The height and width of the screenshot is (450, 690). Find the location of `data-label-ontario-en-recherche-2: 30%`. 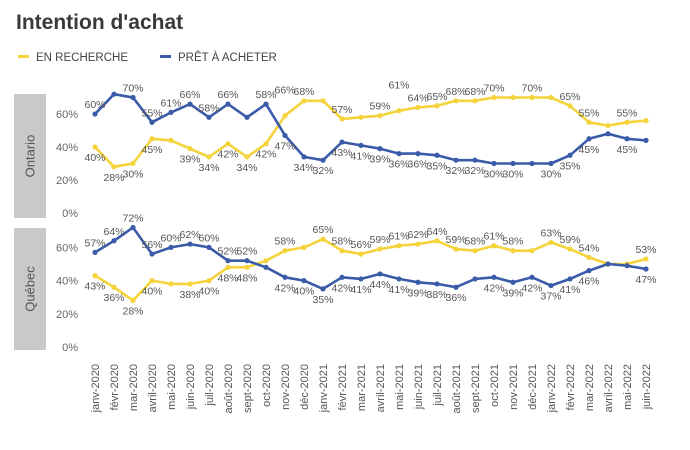

data-label-ontario-en-recherche-2: 30% is located at coordinates (132, 175).